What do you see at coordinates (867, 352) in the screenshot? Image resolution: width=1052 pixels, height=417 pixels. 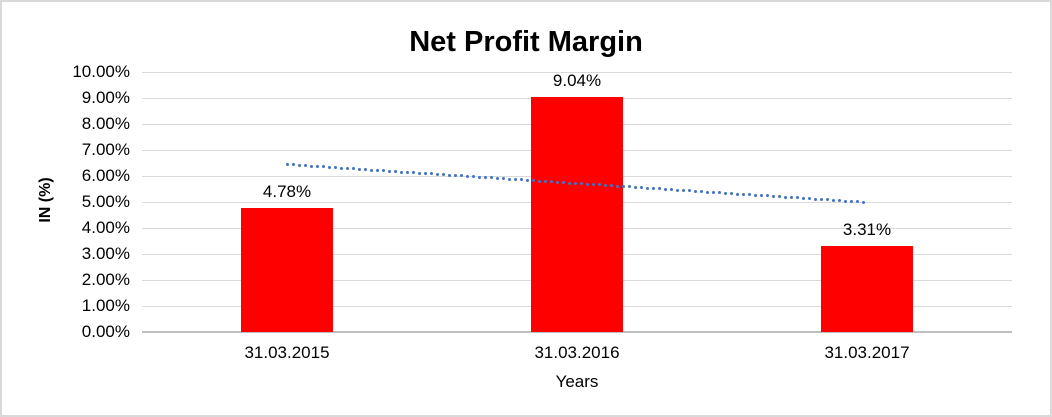 I see `x-tick-label: 31.03.2017` at bounding box center [867, 352].